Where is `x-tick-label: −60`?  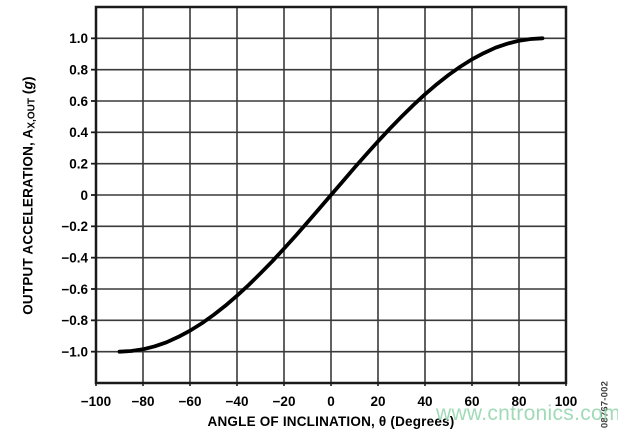 x-tick-label: −60 is located at coordinates (190, 401).